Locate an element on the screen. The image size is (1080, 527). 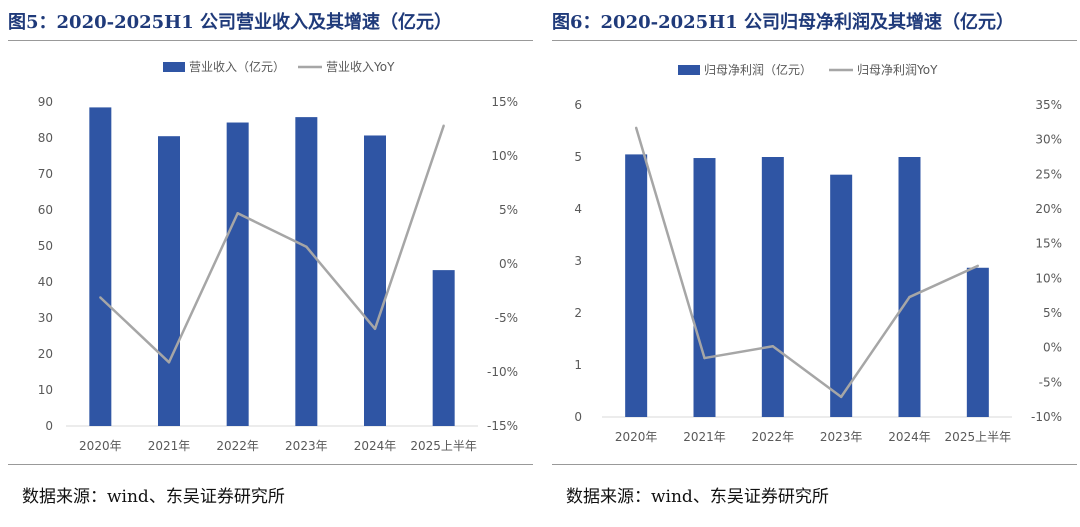
y-left-tick-label: 60 is located at coordinates (45, 210).